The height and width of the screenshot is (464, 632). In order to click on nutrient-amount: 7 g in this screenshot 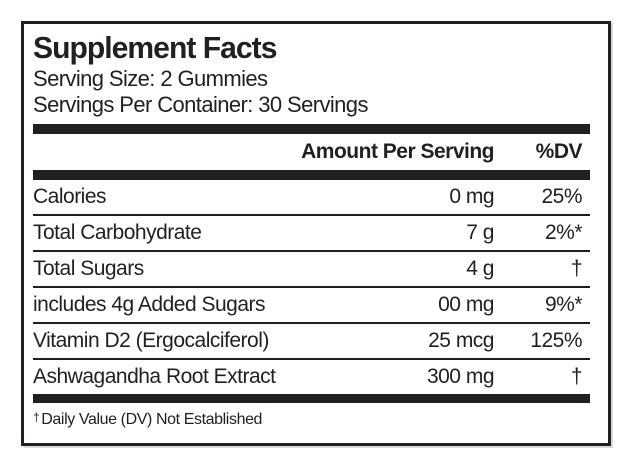, I will do `click(480, 232)`.